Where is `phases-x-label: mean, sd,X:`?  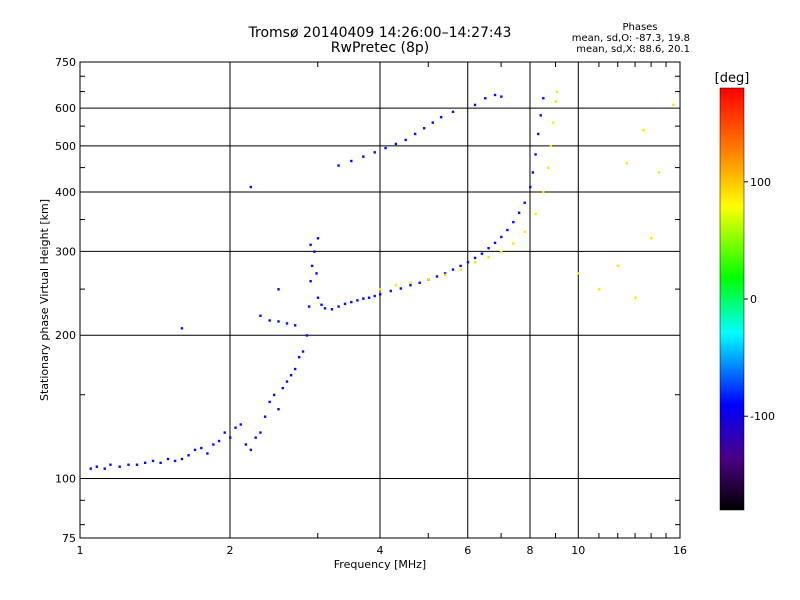 phases-x-label: mean, sd,X: is located at coordinates (606, 49).